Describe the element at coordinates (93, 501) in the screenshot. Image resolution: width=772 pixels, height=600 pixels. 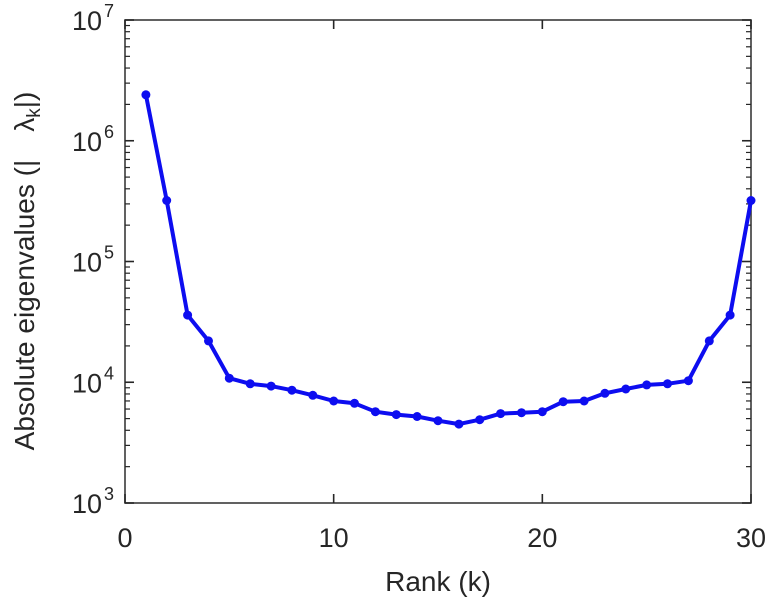
I see `y-tick-label: 10 3` at that location.